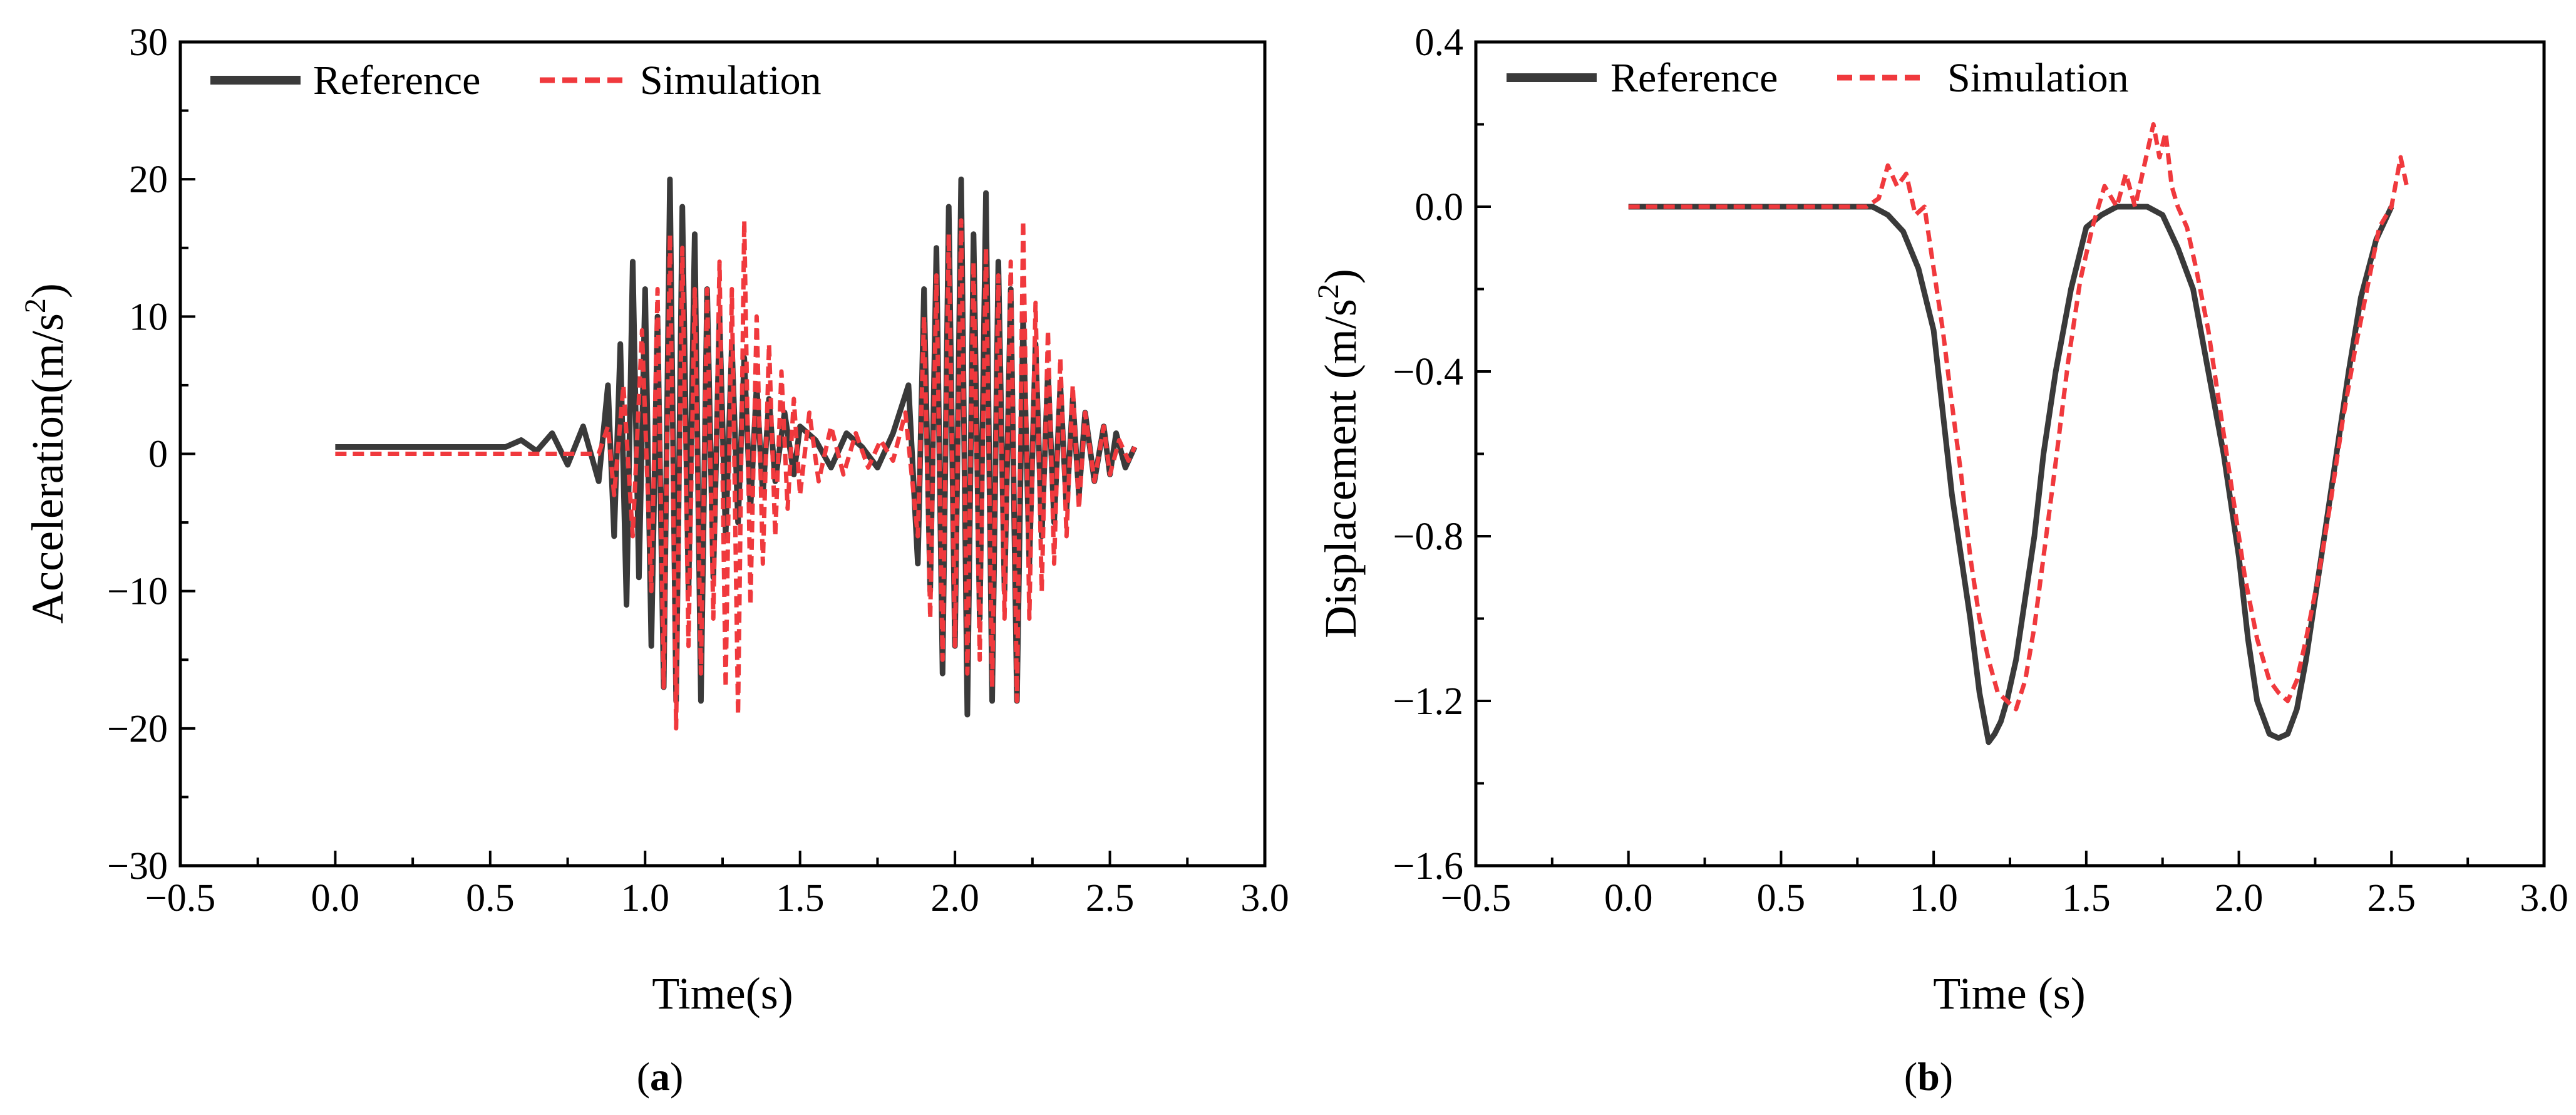 This screenshot has width=2576, height=1115. I want to click on y-tick-label: 0.0, so click(1440, 208).